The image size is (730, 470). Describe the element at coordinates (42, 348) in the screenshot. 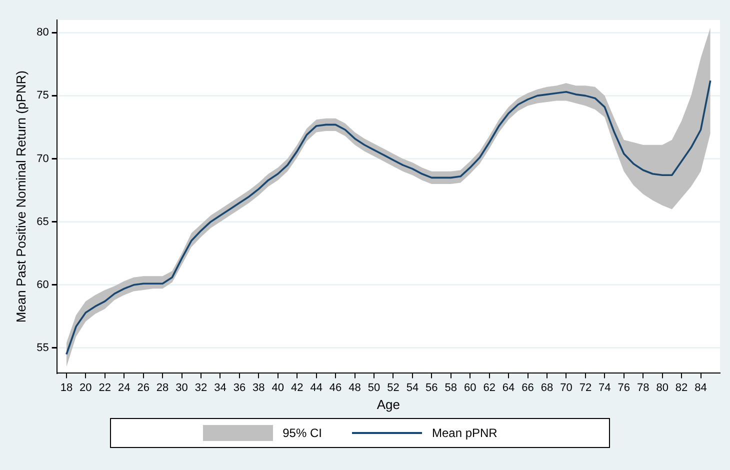

I see `y-tick-label: 55` at that location.